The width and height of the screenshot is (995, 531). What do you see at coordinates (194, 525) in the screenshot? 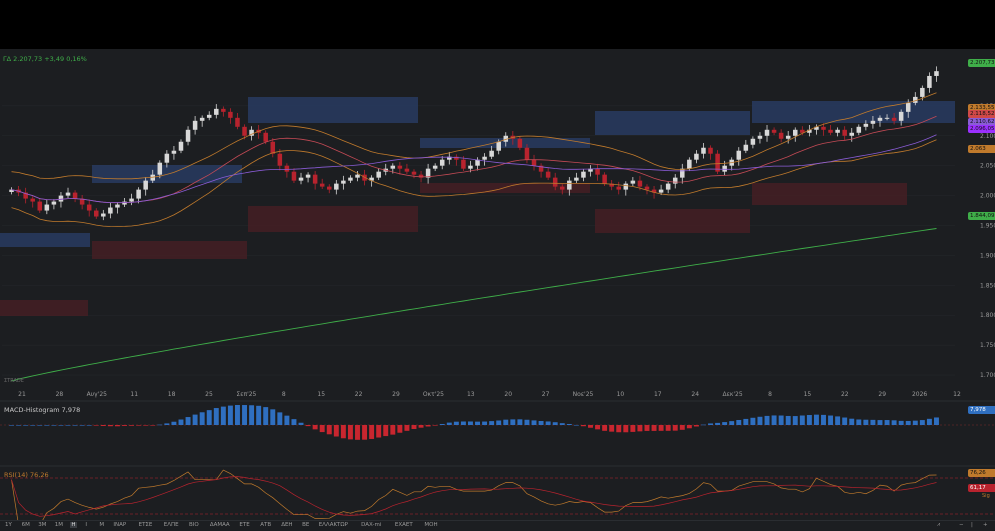
I see `toolbar-item: ΒΙΟ` at bounding box center [194, 525].